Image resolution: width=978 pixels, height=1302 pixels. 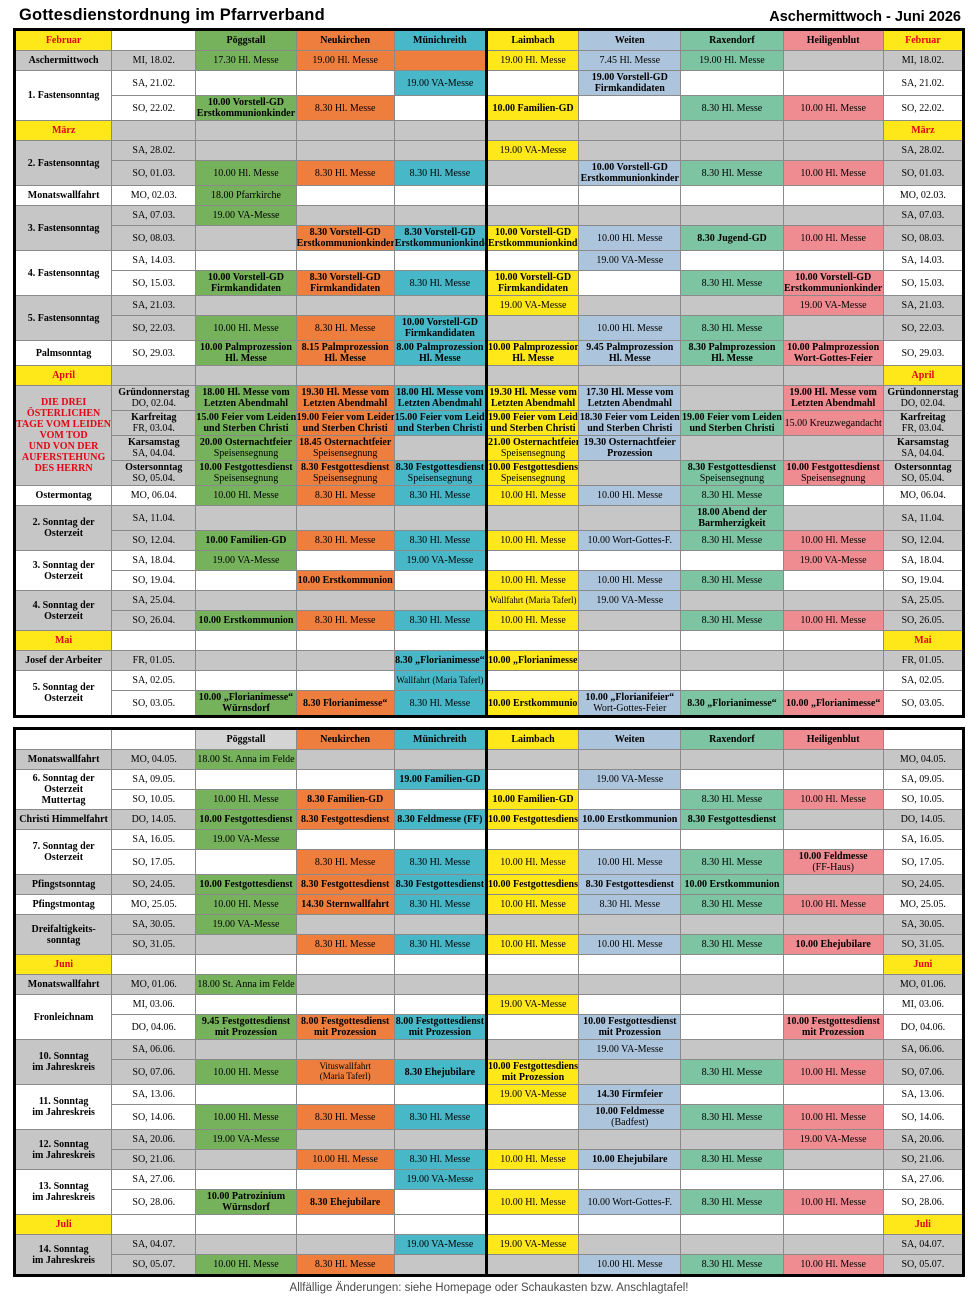 I want to click on date-cell-left: Ostersonntag SO, 05.04., so click(x=154, y=473).